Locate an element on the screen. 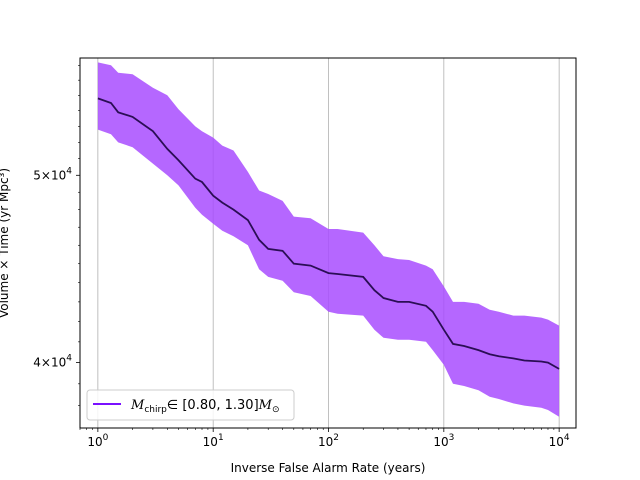 The image size is (640, 480). x-tick-label: 10¹ is located at coordinates (213, 441).